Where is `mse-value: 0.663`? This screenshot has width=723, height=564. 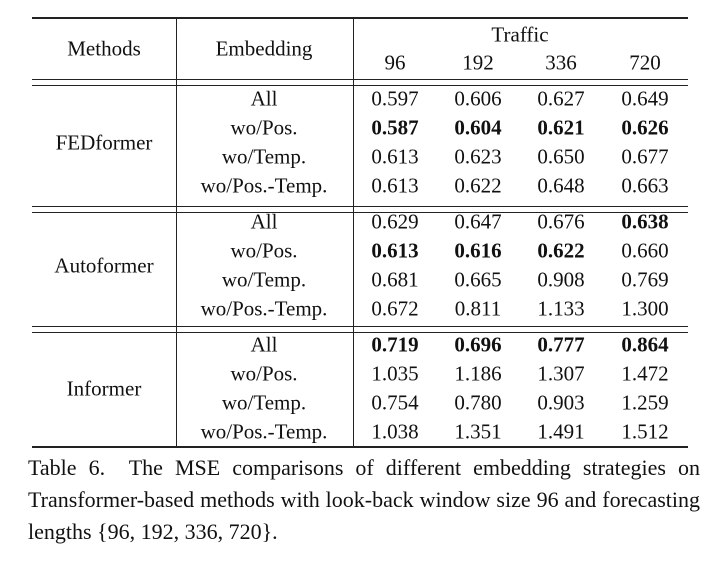 mse-value: 0.663 is located at coordinates (645, 185).